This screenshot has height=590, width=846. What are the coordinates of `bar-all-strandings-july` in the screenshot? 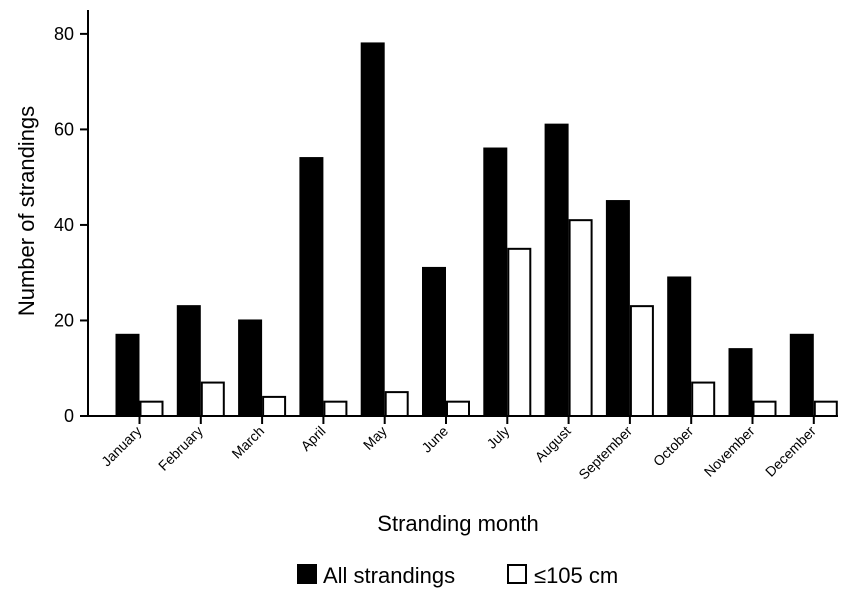 It's located at (495, 282).